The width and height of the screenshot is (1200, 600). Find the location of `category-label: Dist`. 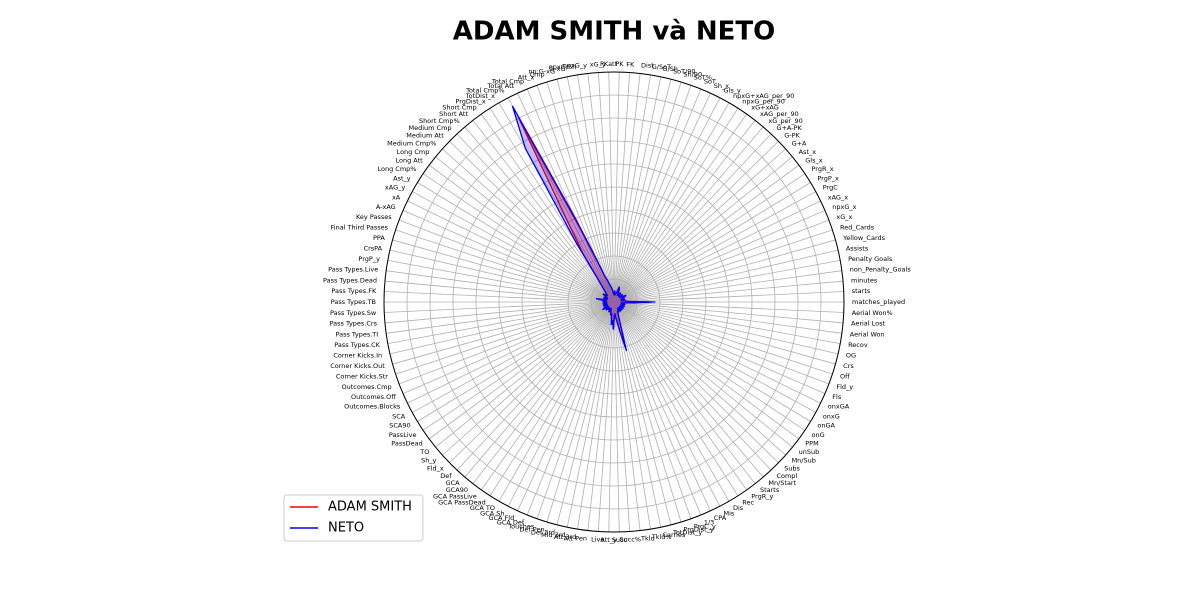

category-label: Dist is located at coordinates (647, 66).